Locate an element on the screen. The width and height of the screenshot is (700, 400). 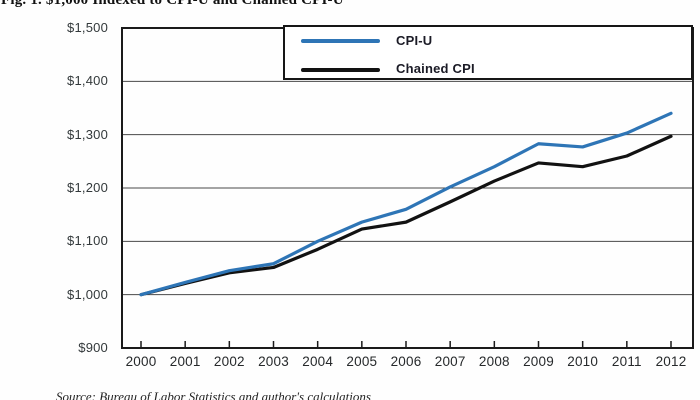
y-tick-label: $1,300 is located at coordinates (87, 134).